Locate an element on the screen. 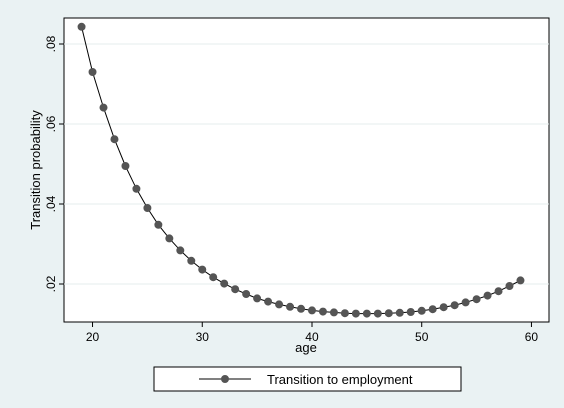 Image resolution: width=564 pixels, height=408 pixels. x-tick-label: 50 is located at coordinates (422, 337).